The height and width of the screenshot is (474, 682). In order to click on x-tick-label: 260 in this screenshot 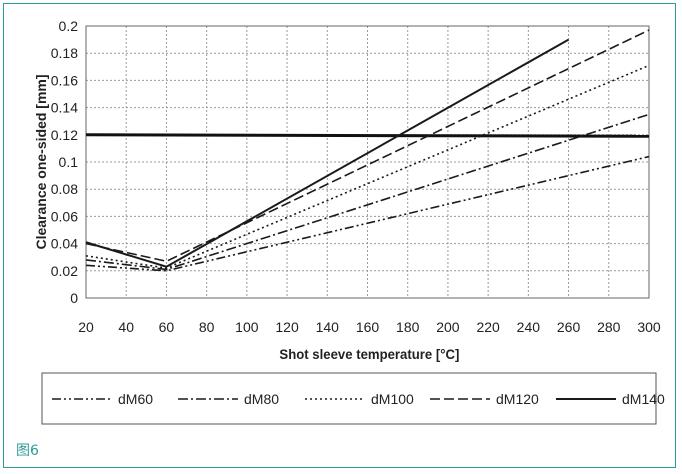, I will do `click(569, 327)`.